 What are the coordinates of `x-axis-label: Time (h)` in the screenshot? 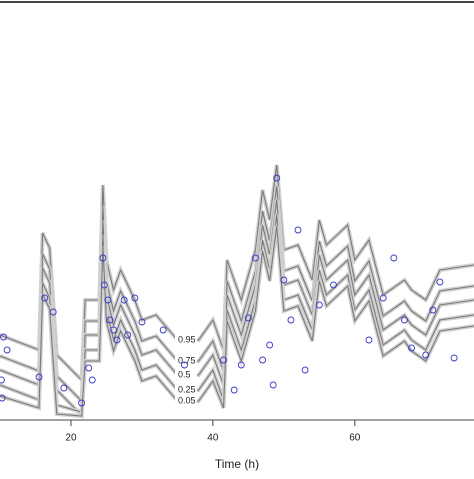 It's located at (237, 464).